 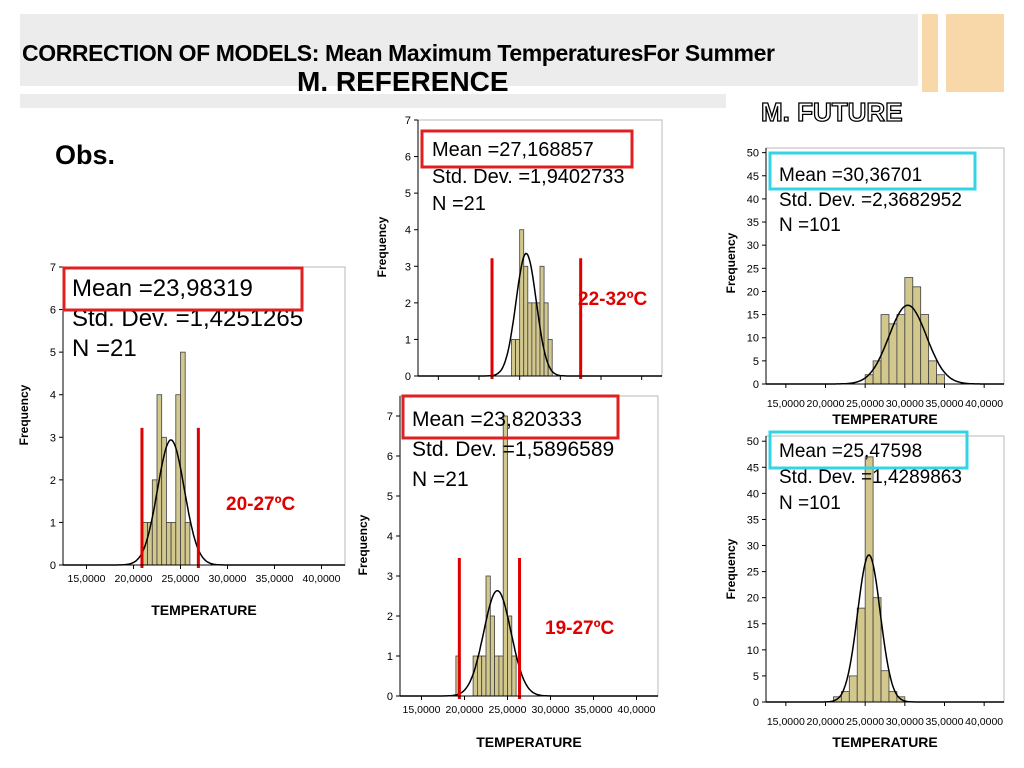 I want to click on future-label: M. FUTURE, so click(x=831, y=111).